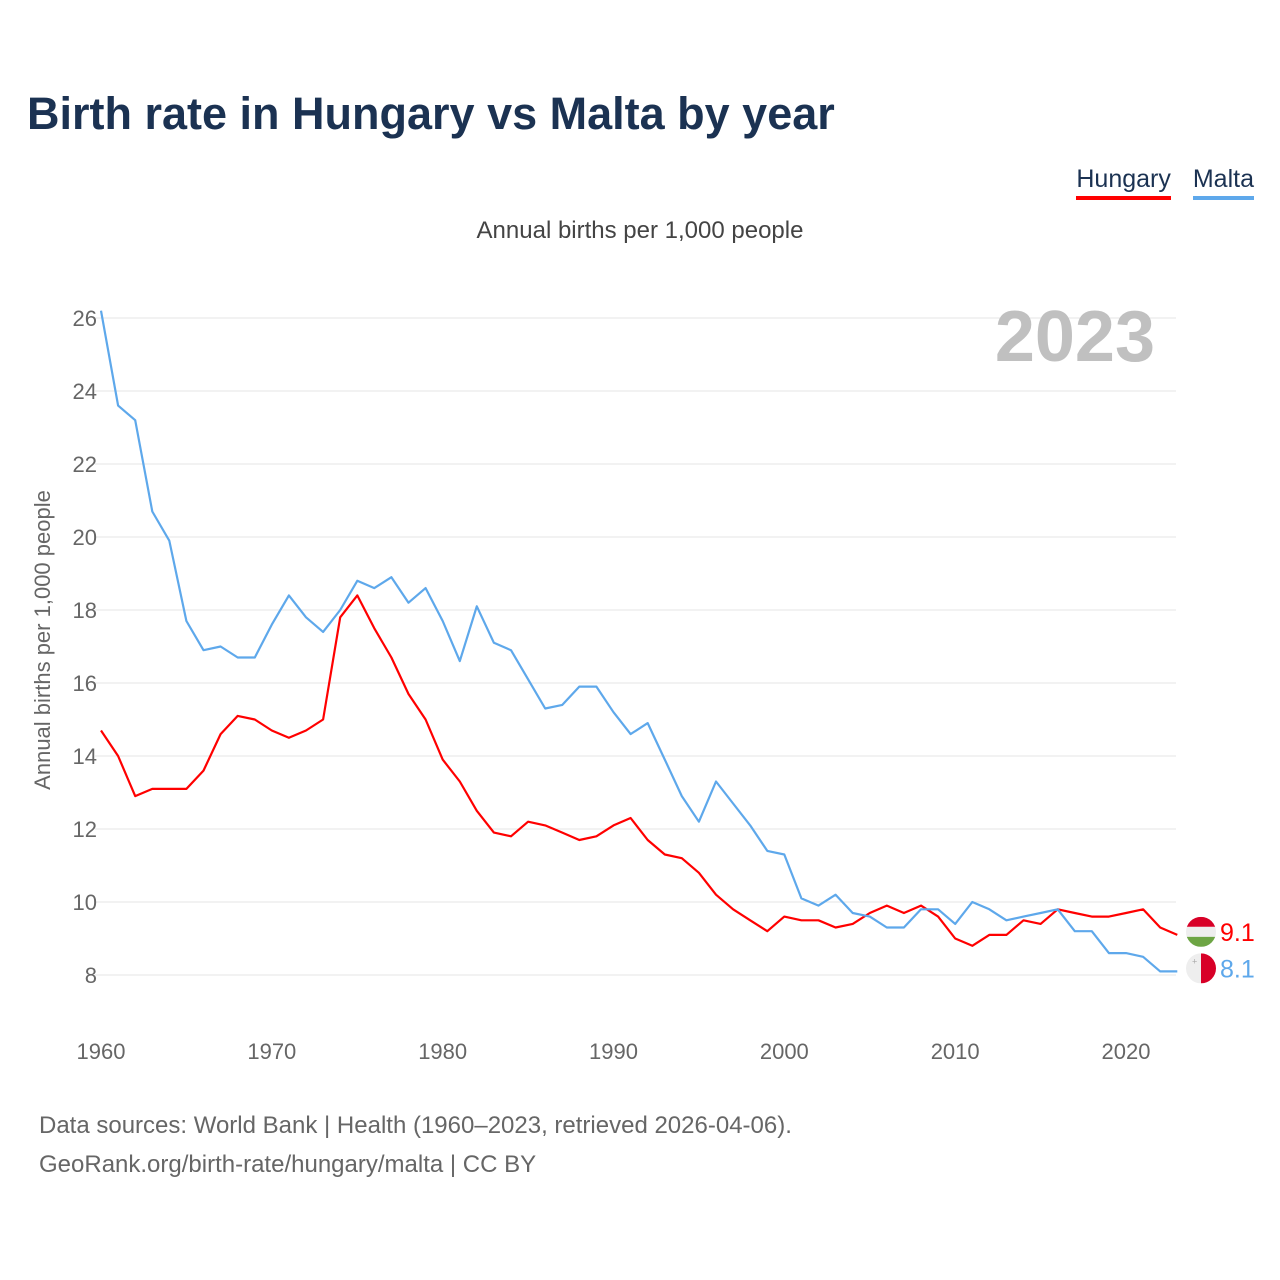 This screenshot has width=1280, height=1280. Describe the element at coordinates (640, 230) in the screenshot. I see `chart-subtitle: Annual births per 1,000 people` at that location.